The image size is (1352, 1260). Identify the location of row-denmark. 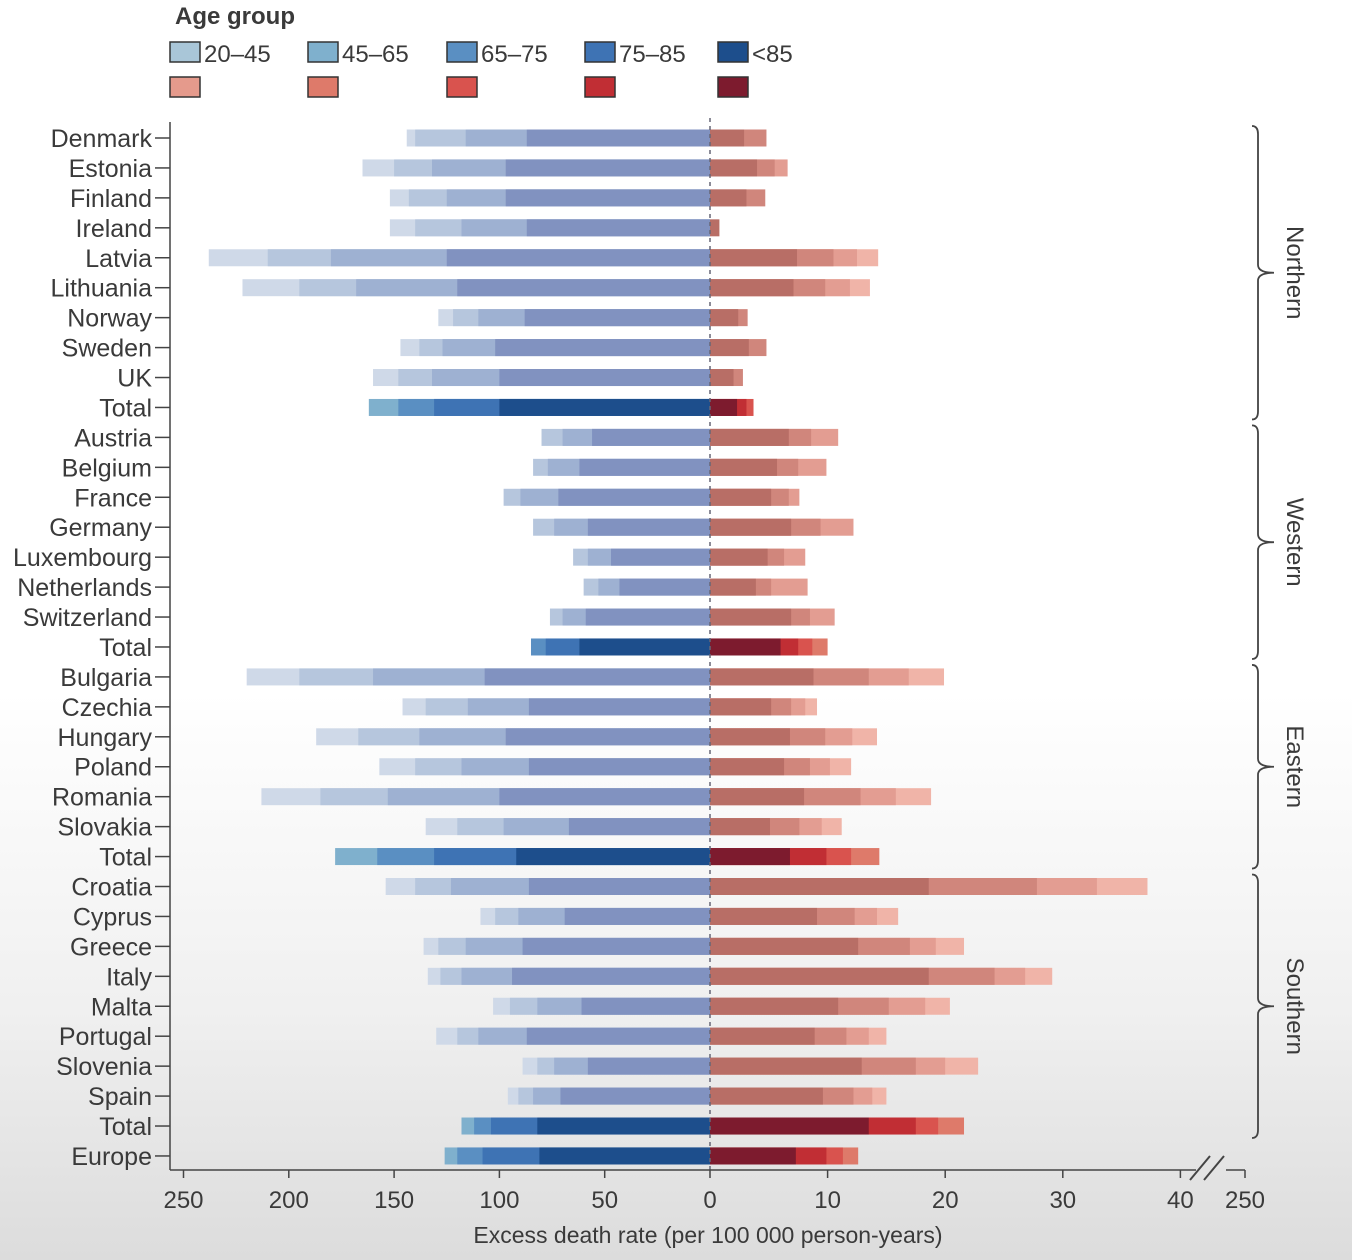
(586, 138).